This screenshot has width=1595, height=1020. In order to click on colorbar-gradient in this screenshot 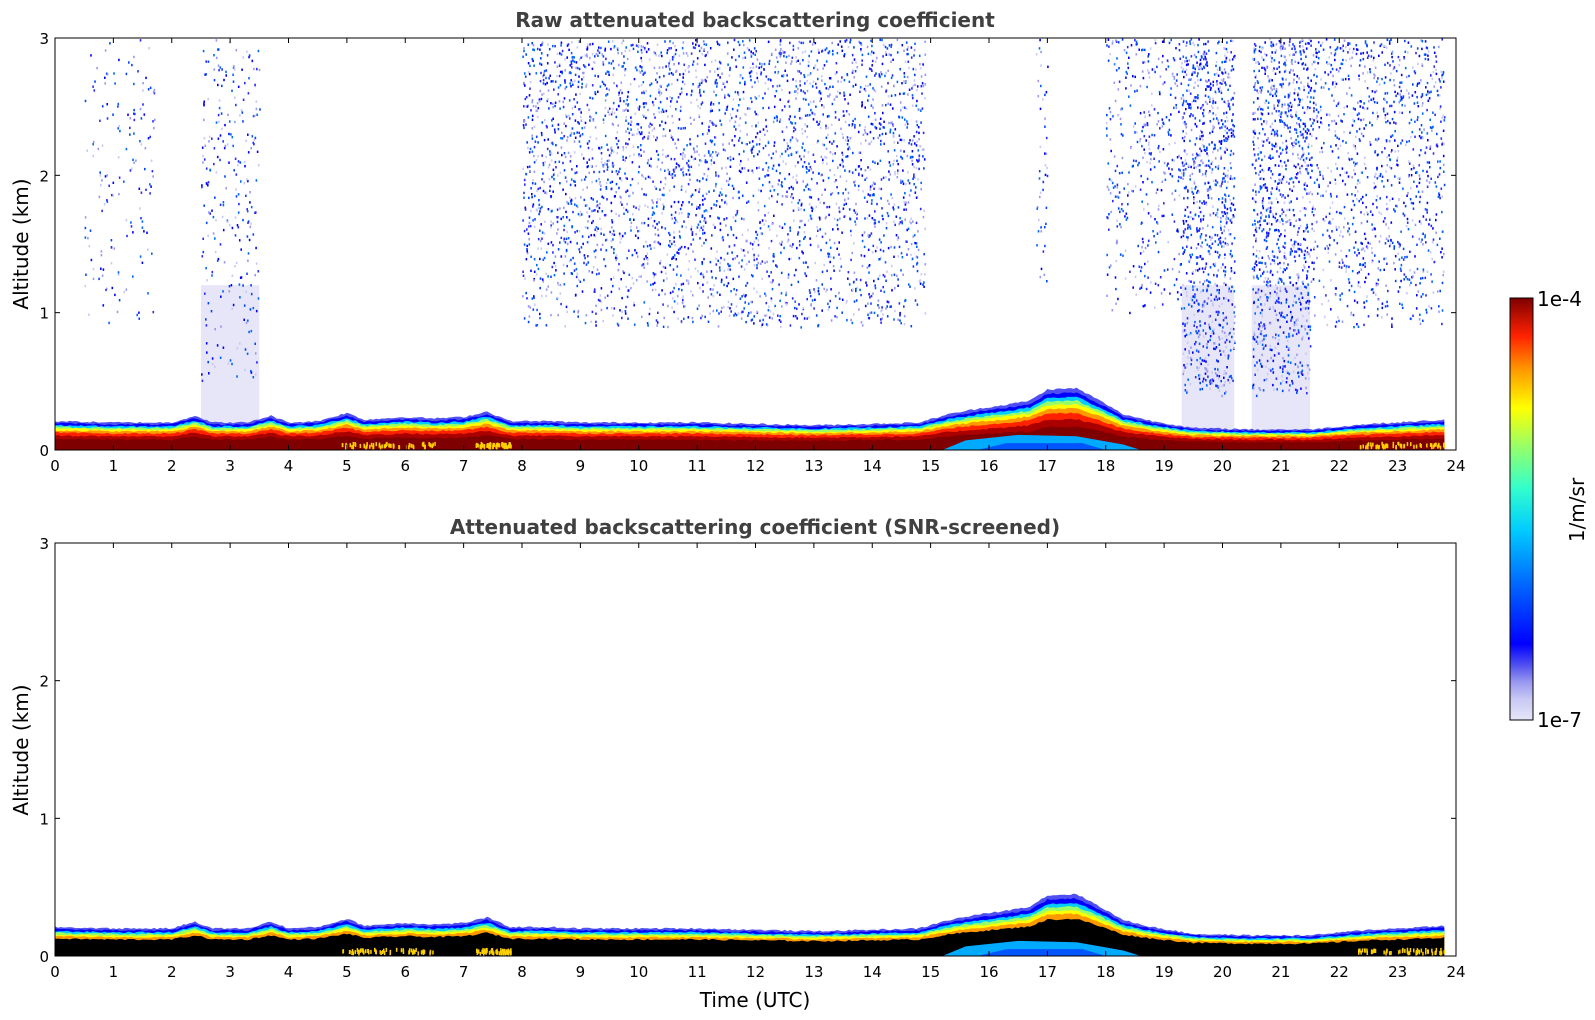, I will do `click(1521, 509)`.